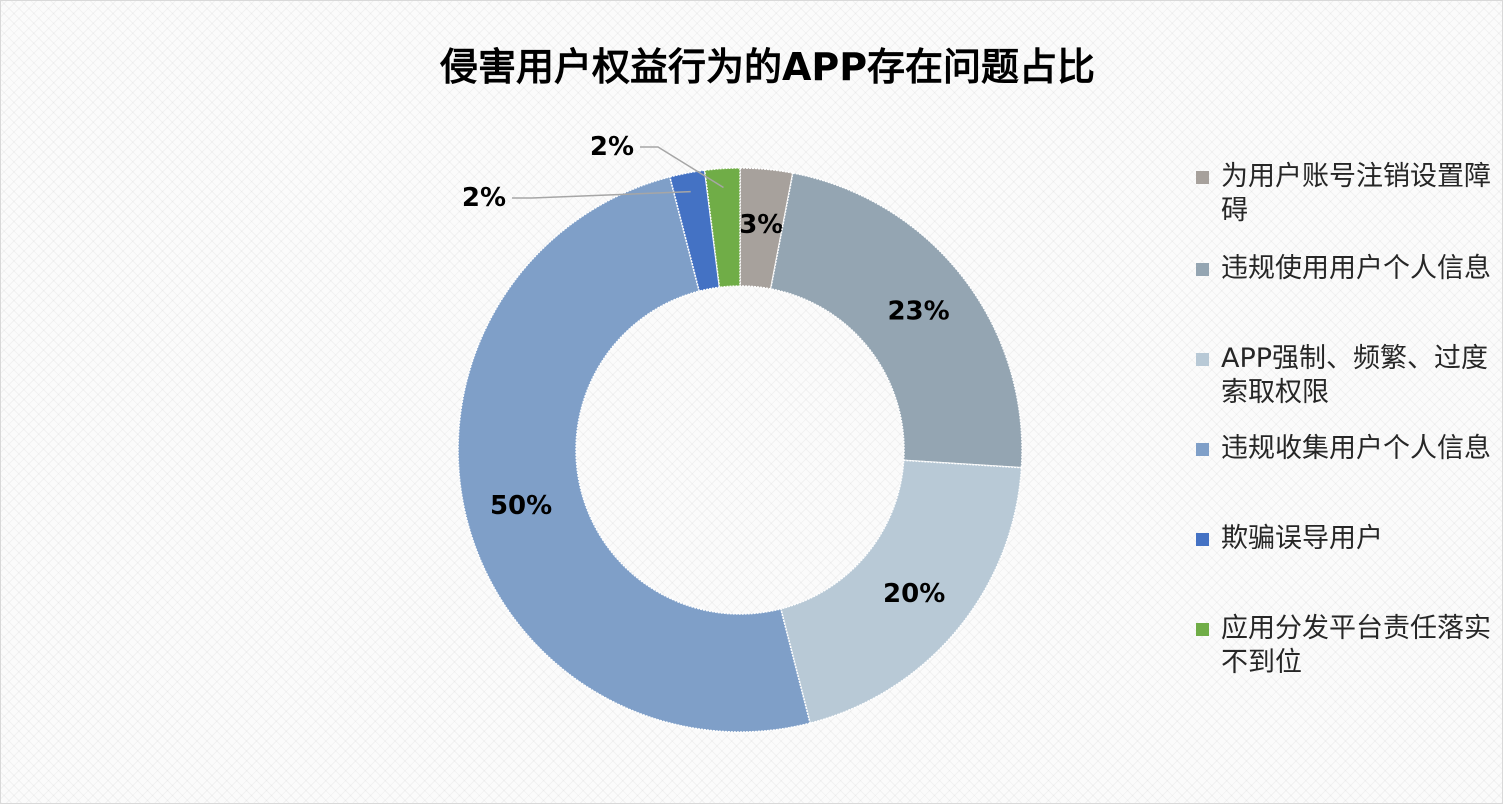 The height and width of the screenshot is (804, 1503). I want to click on data-label-3: 20%, so click(914, 594).